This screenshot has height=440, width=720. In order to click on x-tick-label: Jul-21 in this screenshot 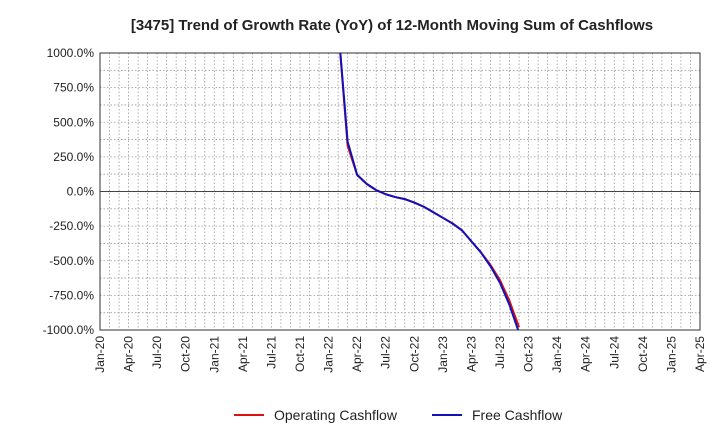, I will do `click(271, 352)`.